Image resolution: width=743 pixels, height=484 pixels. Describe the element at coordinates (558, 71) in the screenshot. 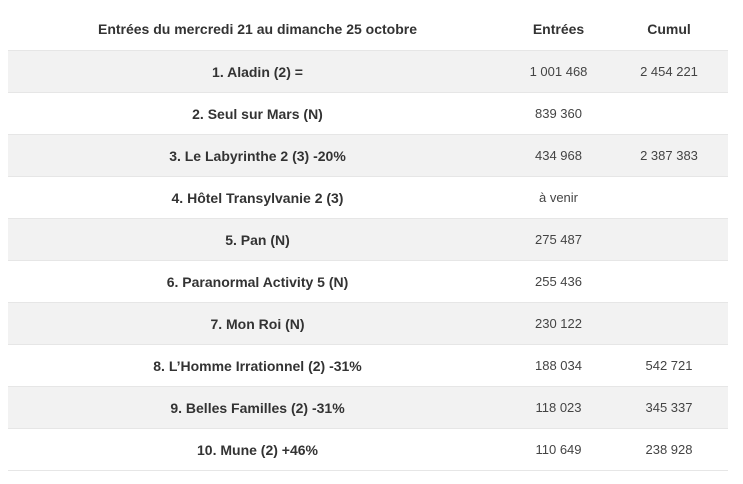

I see `film-entrees: 1 001 468` at that location.